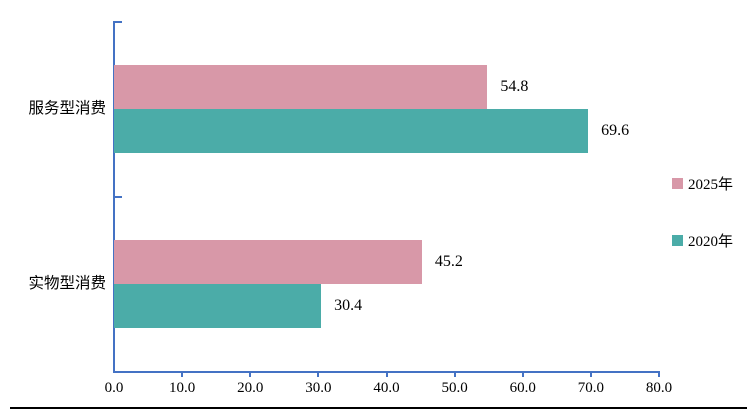 This screenshot has height=417, width=752. Describe the element at coordinates (659, 388) in the screenshot. I see `x-tick-label: 80.0` at that location.